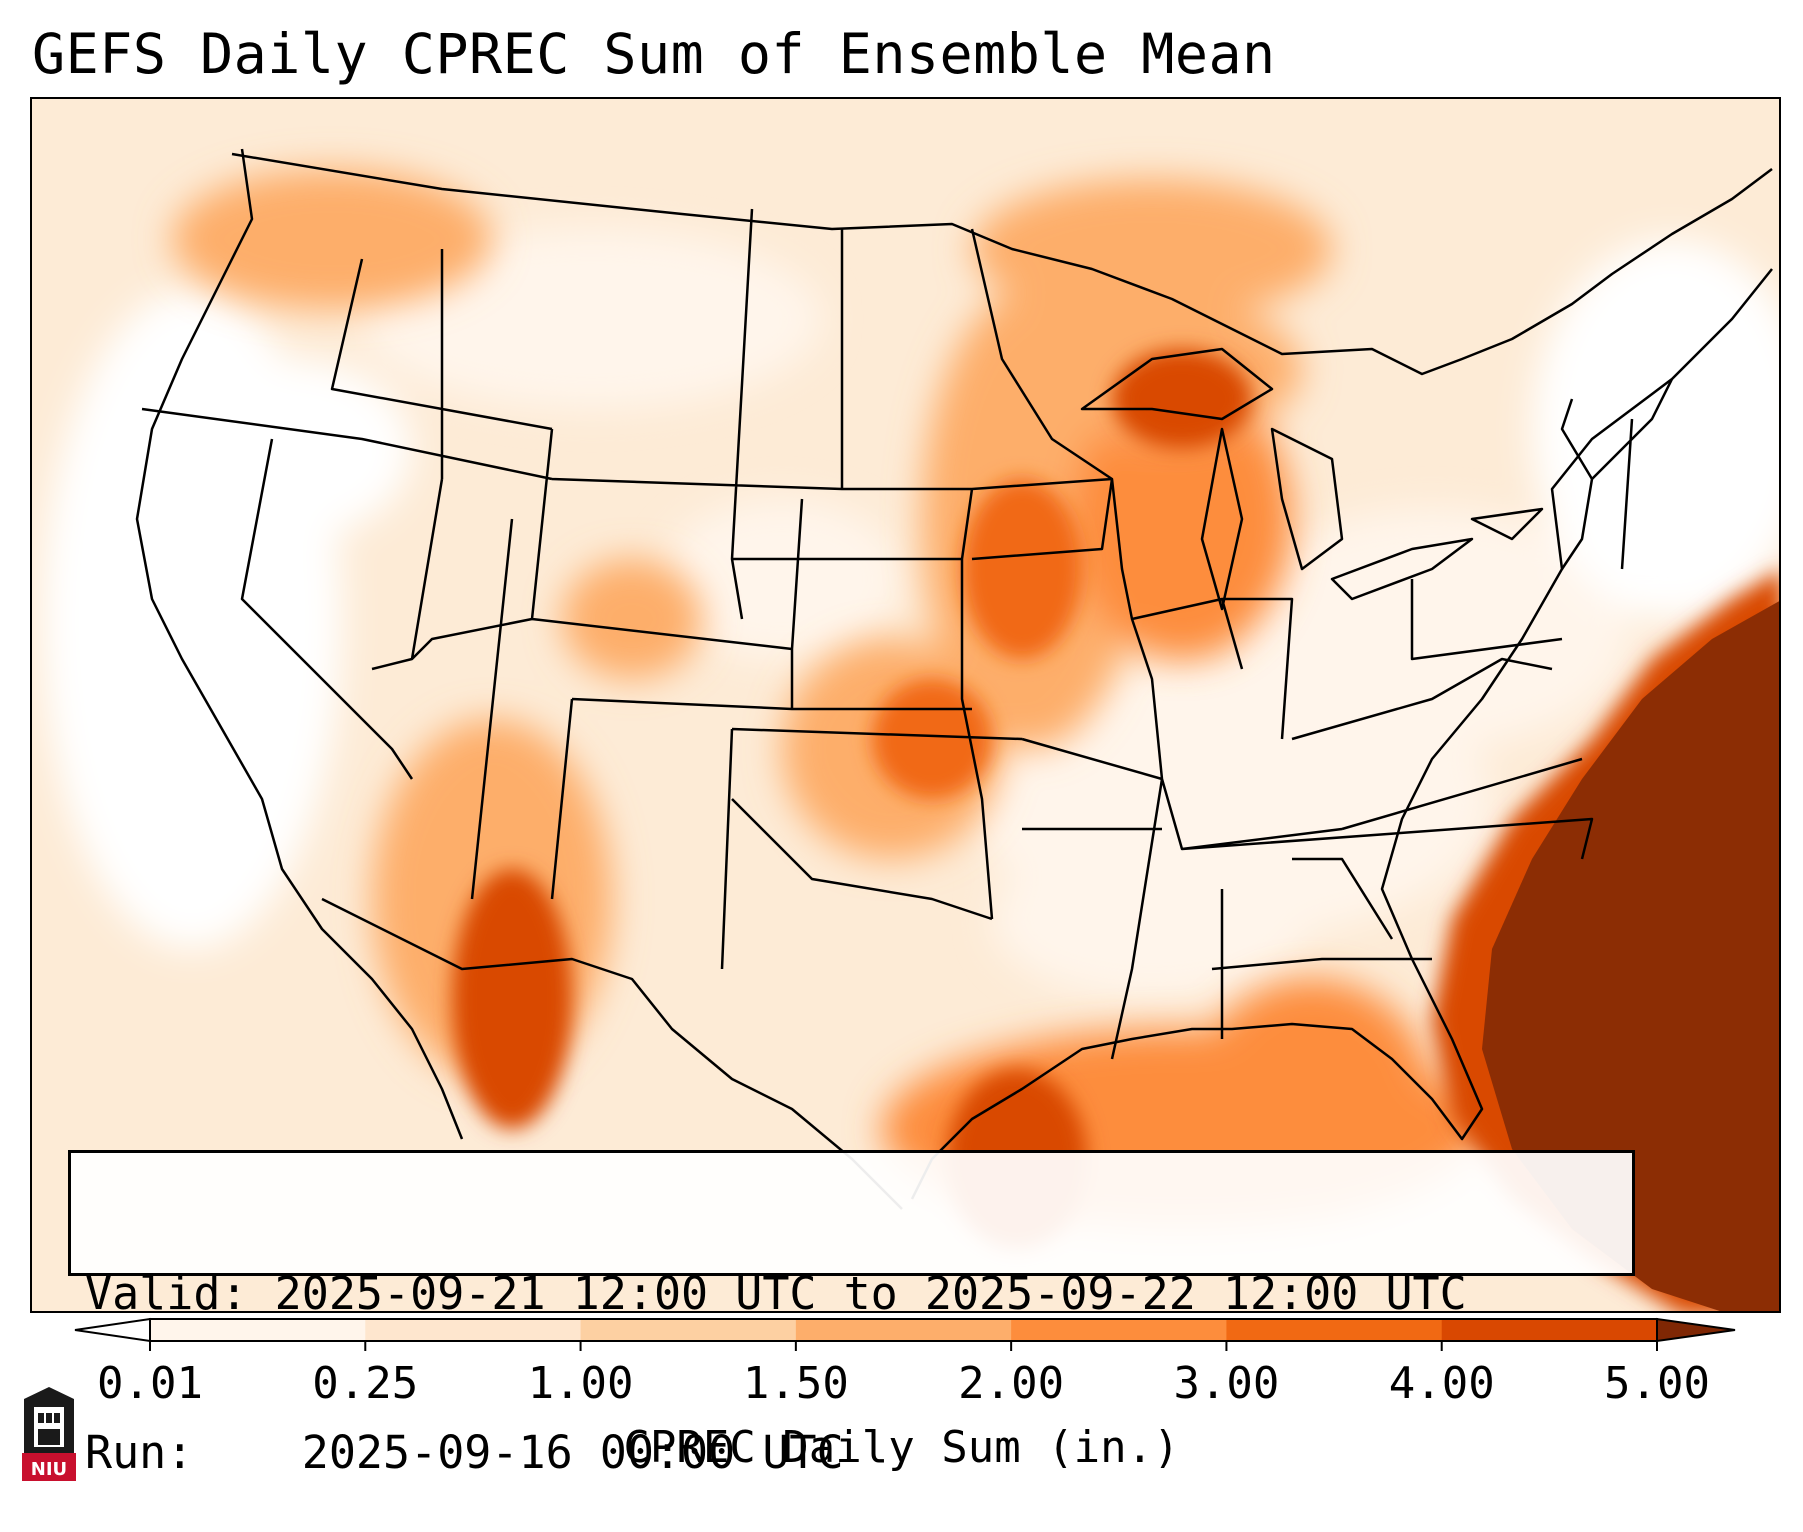 The width and height of the screenshot is (1803, 1532). What do you see at coordinates (49, 1434) in the screenshot?
I see `niu-logo: NIU` at bounding box center [49, 1434].